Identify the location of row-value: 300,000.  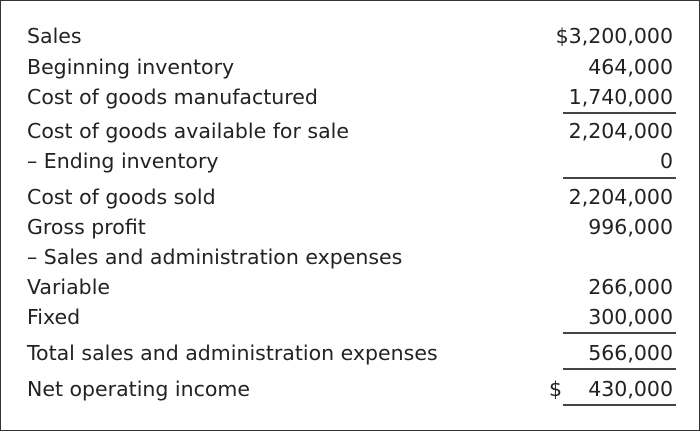
(630, 317).